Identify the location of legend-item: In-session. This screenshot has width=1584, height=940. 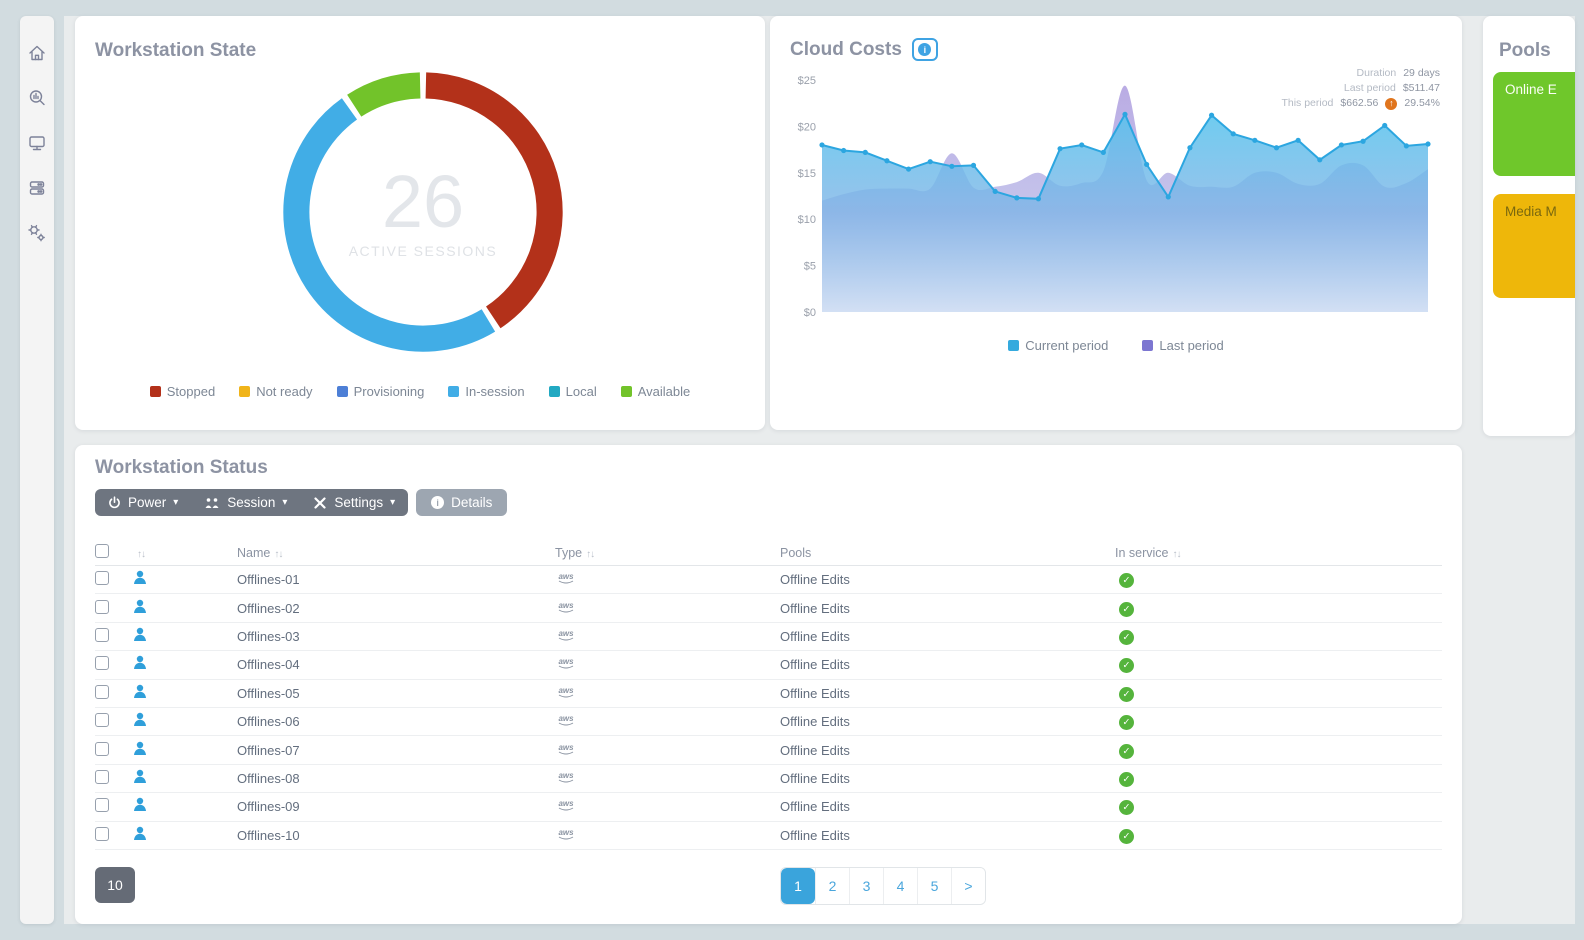
(486, 391).